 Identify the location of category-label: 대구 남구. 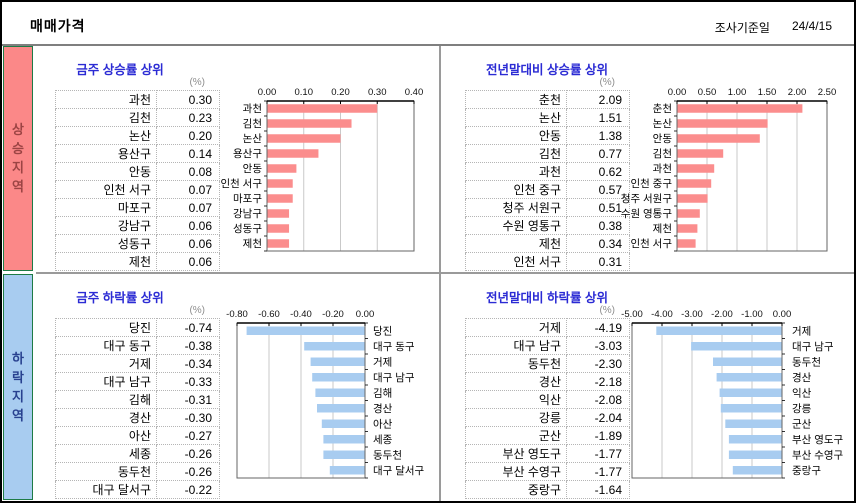
(813, 347).